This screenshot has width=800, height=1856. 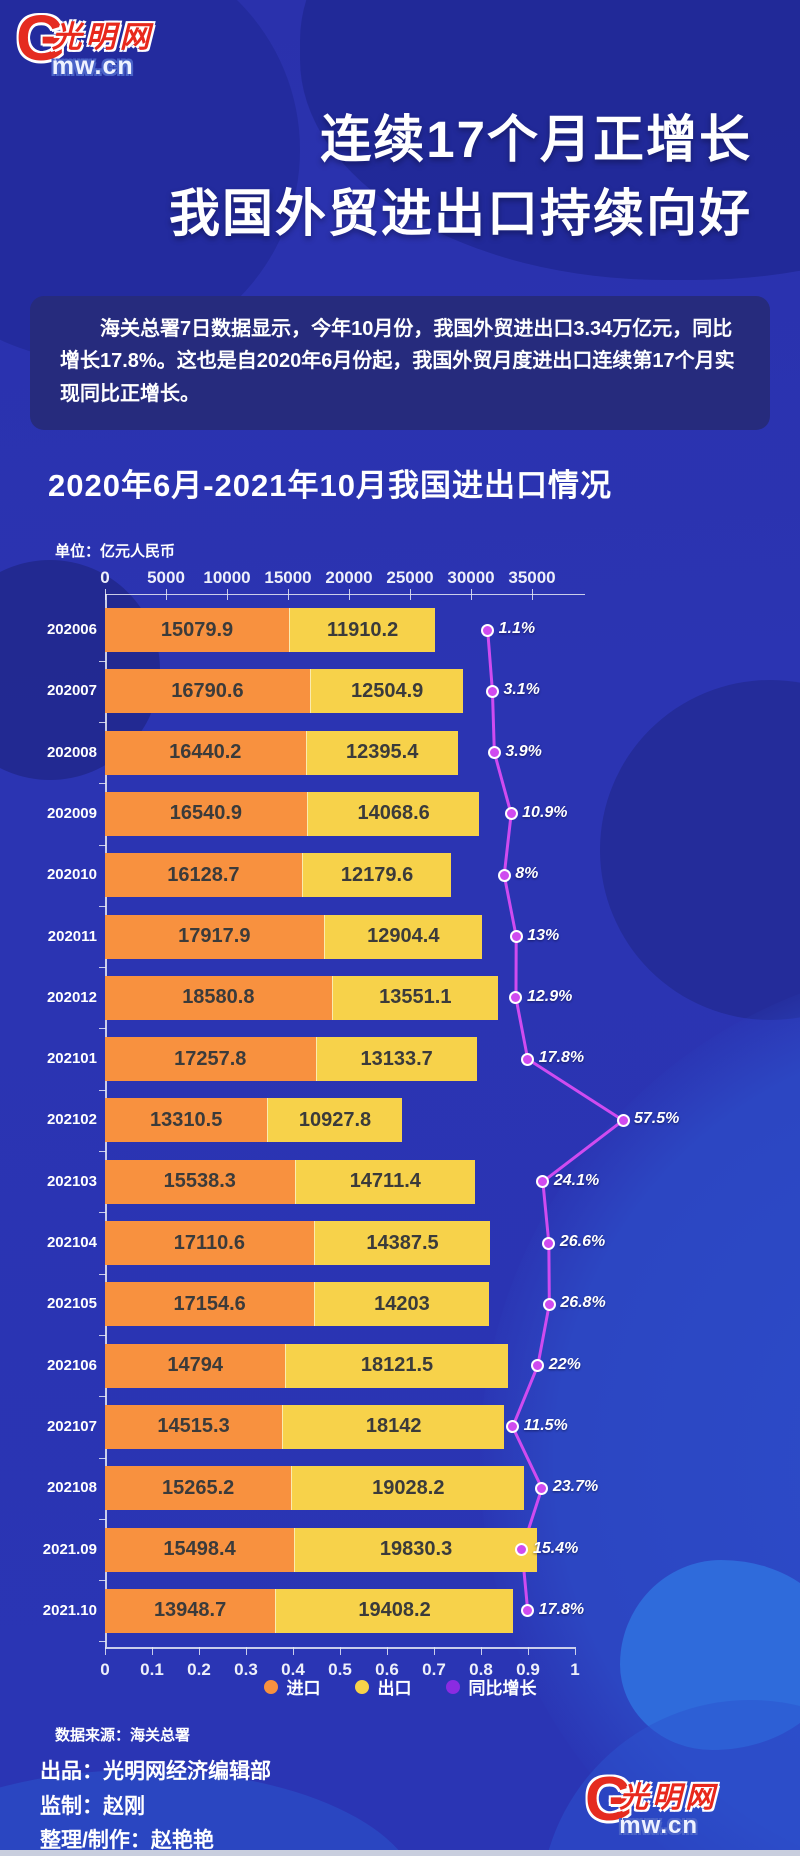 I want to click on export-value: 14203, so click(x=402, y=1303).